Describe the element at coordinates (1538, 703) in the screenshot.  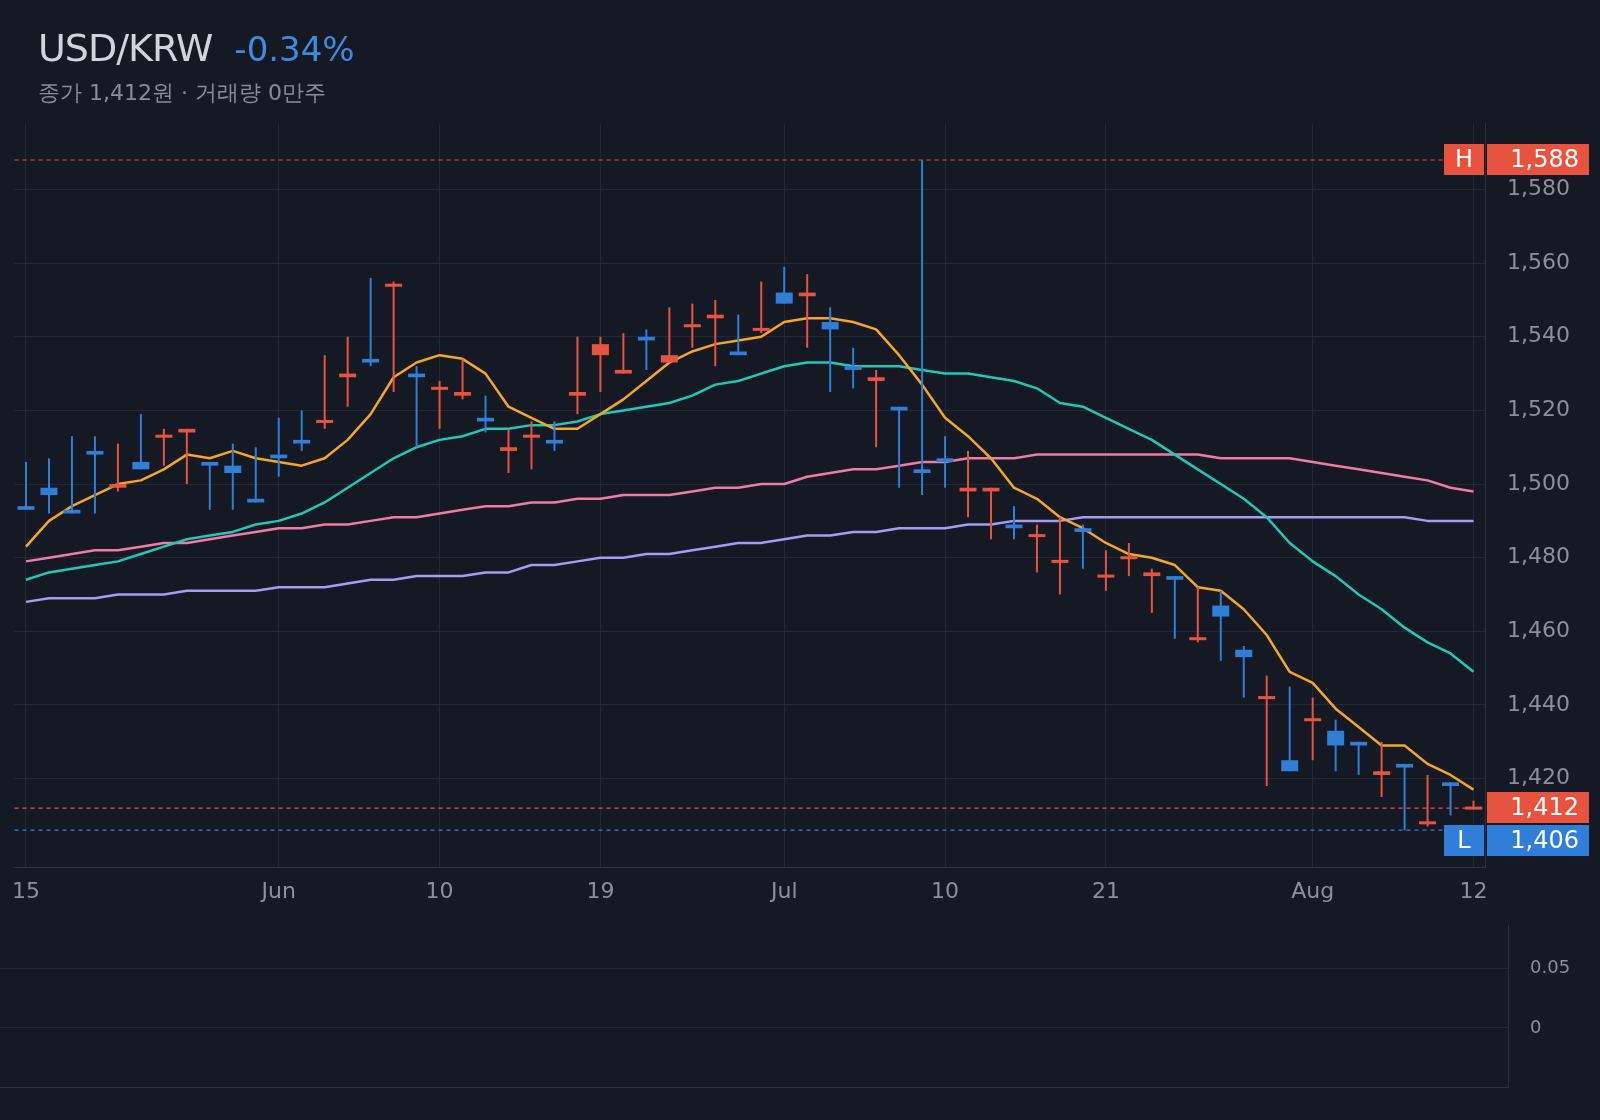
I see `y-tick-label: 1,440` at that location.